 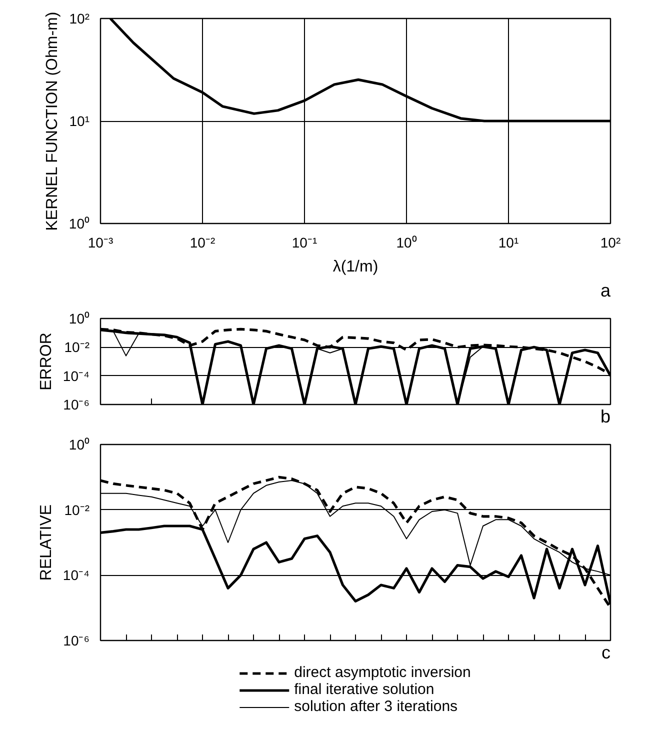 I want to click on x-tick-label: 10⁻², so click(x=203, y=242).